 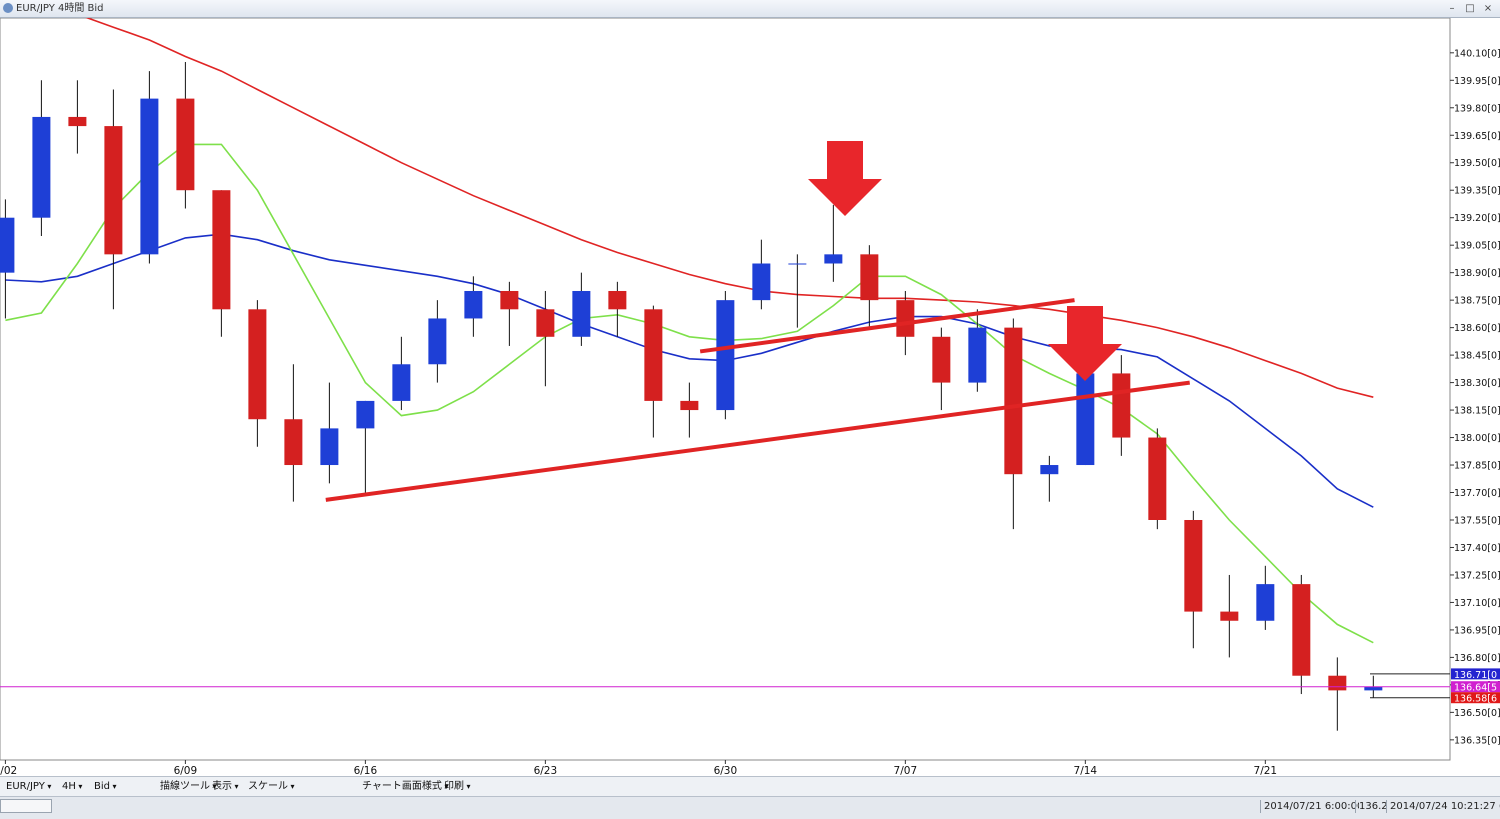 What do you see at coordinates (225, 786) in the screenshot?
I see `toolbar-button: 表示` at bounding box center [225, 786].